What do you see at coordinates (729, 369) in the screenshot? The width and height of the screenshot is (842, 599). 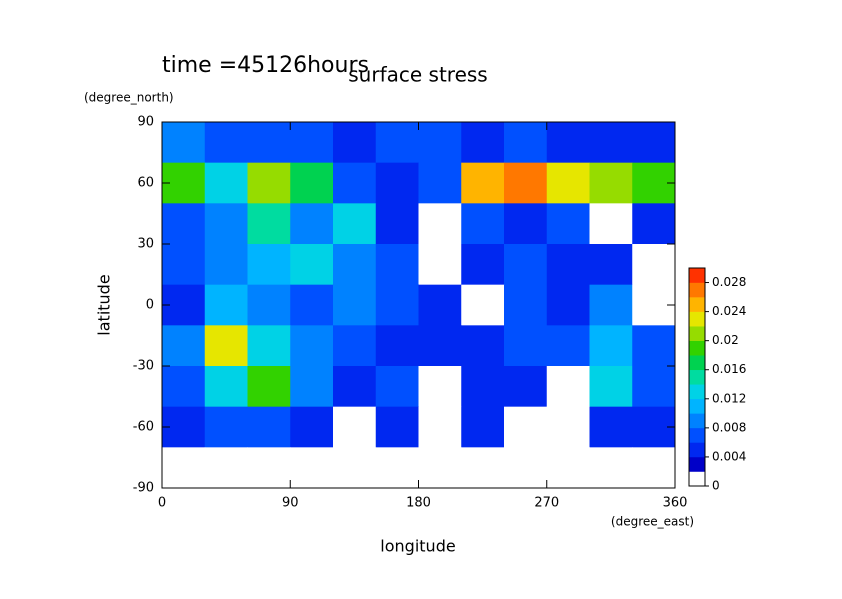 I see `colorbar-label: 0.016` at bounding box center [729, 369].